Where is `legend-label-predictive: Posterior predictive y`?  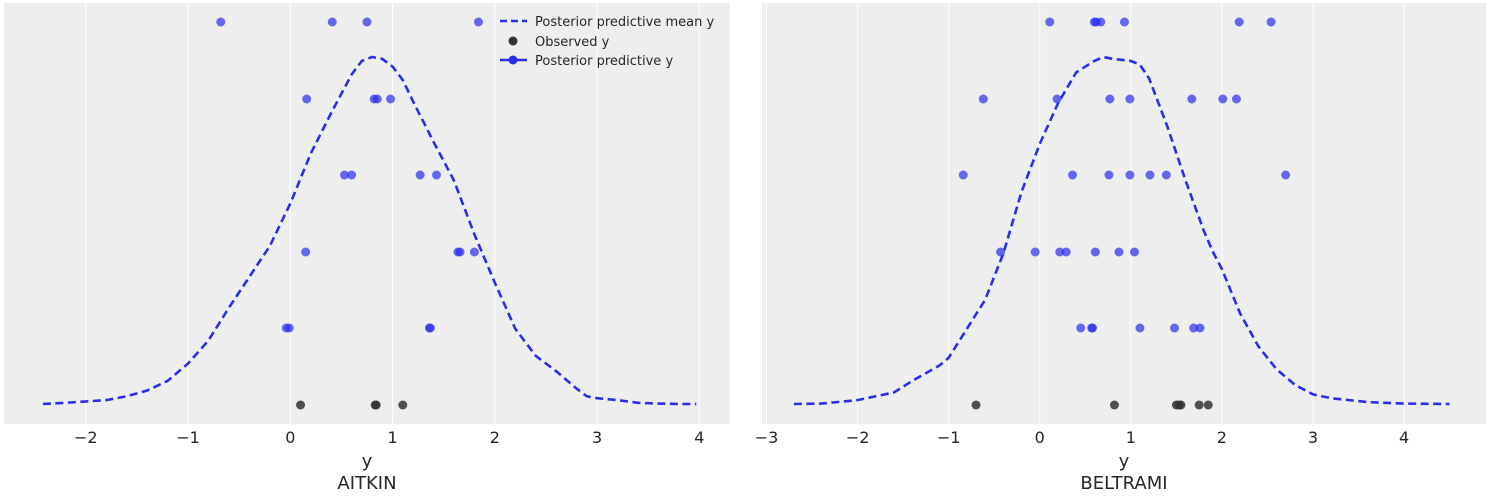 legend-label-predictive: Posterior predictive y is located at coordinates (604, 61).